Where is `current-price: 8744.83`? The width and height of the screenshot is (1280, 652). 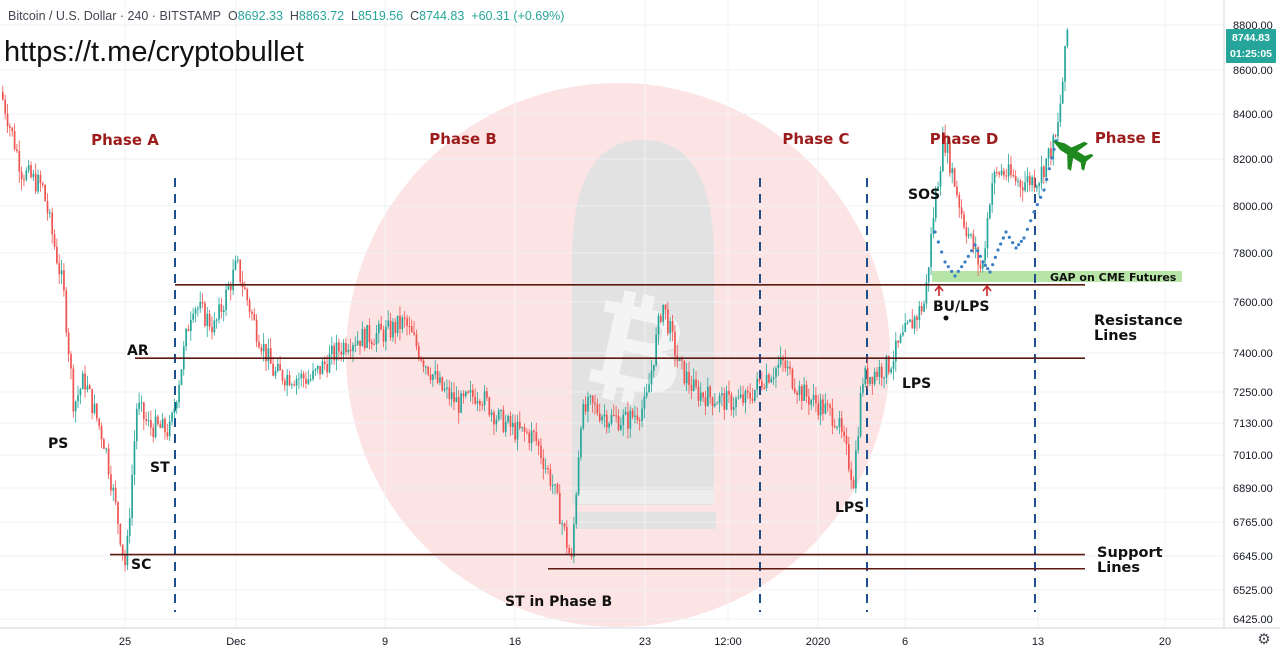 current-price: 8744.83 is located at coordinates (1251, 38).